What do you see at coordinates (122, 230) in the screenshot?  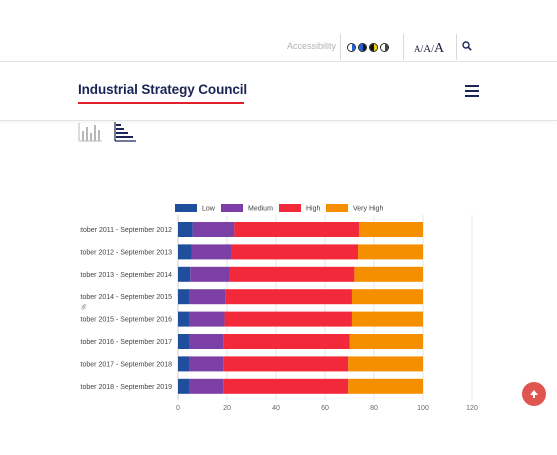 I see `y-tick-label: October 2011 - September 2012` at bounding box center [122, 230].